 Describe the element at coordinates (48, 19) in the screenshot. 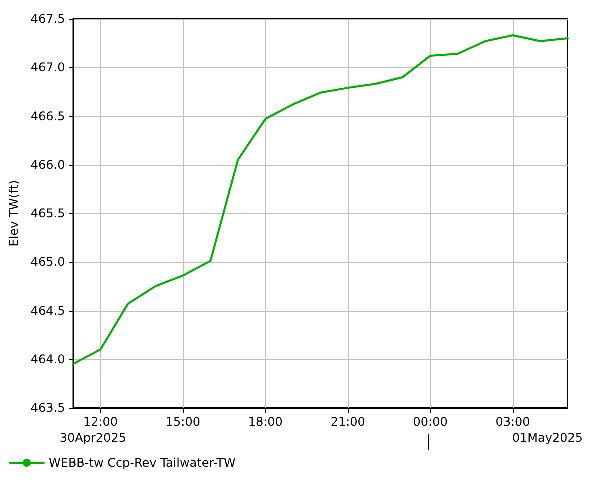

I see `y-tick-label: 467.5` at that location.